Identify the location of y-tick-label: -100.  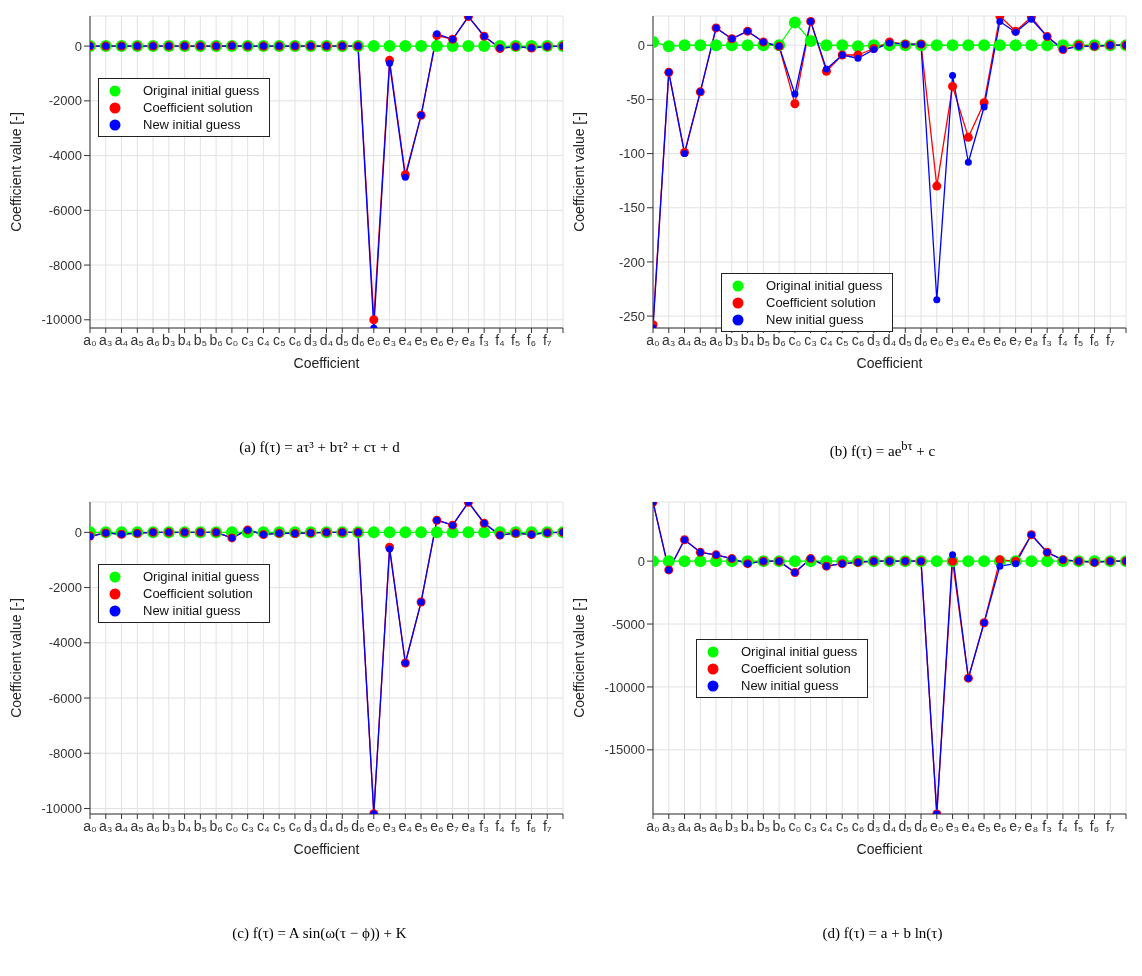
(631, 154).